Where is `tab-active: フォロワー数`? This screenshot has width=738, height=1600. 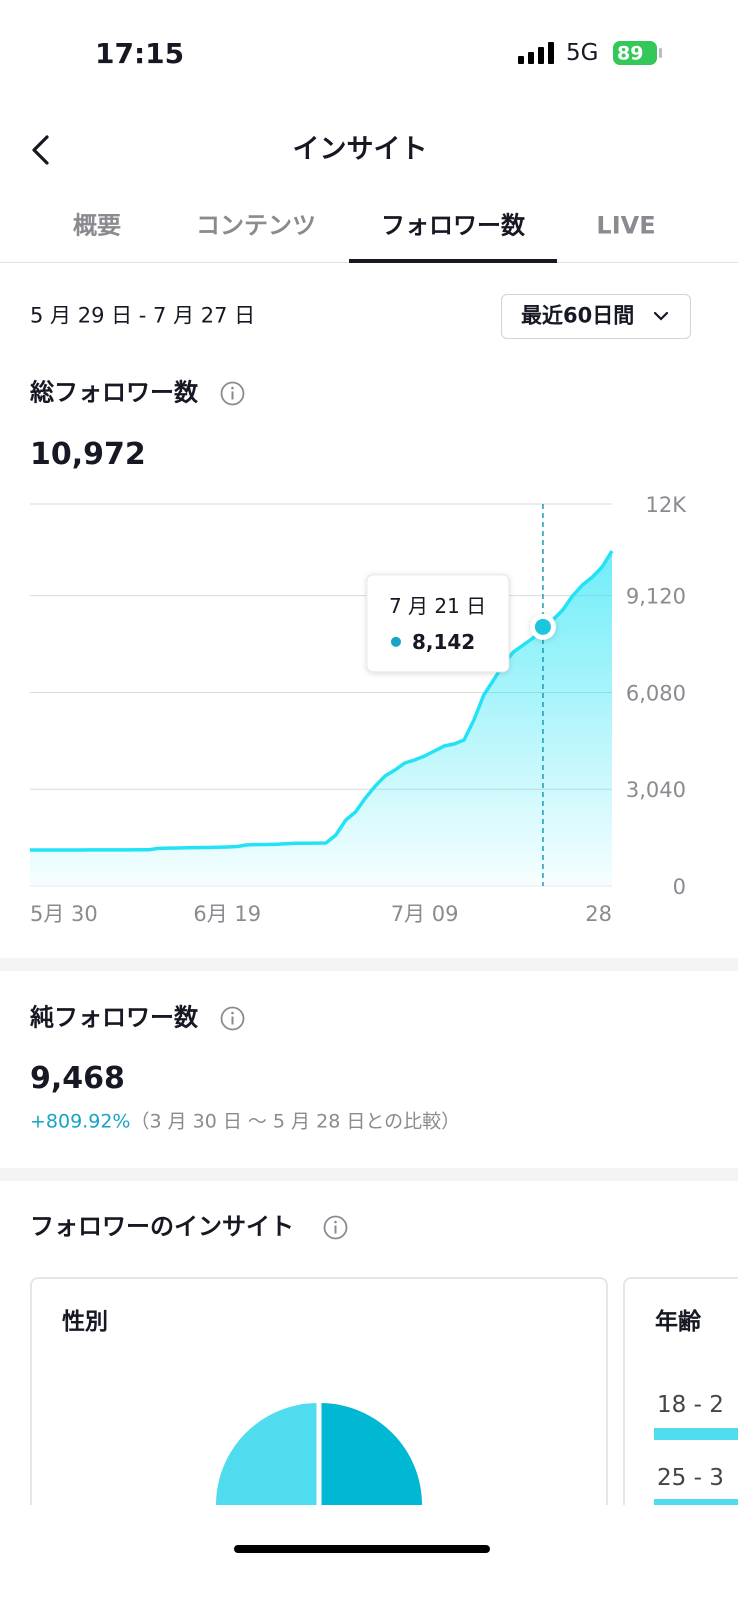
tab-active: フォロワー数 is located at coordinates (453, 225).